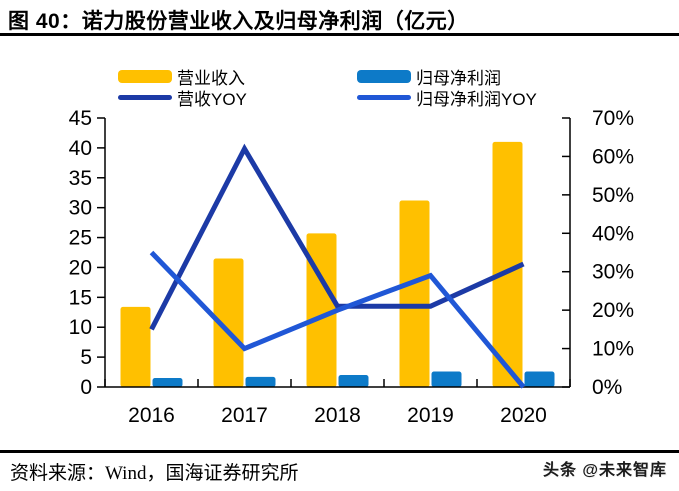 Image resolution: width=679 pixels, height=491 pixels. Describe the element at coordinates (458, 78) in the screenshot. I see `legend-label: 归母净利润` at that location.